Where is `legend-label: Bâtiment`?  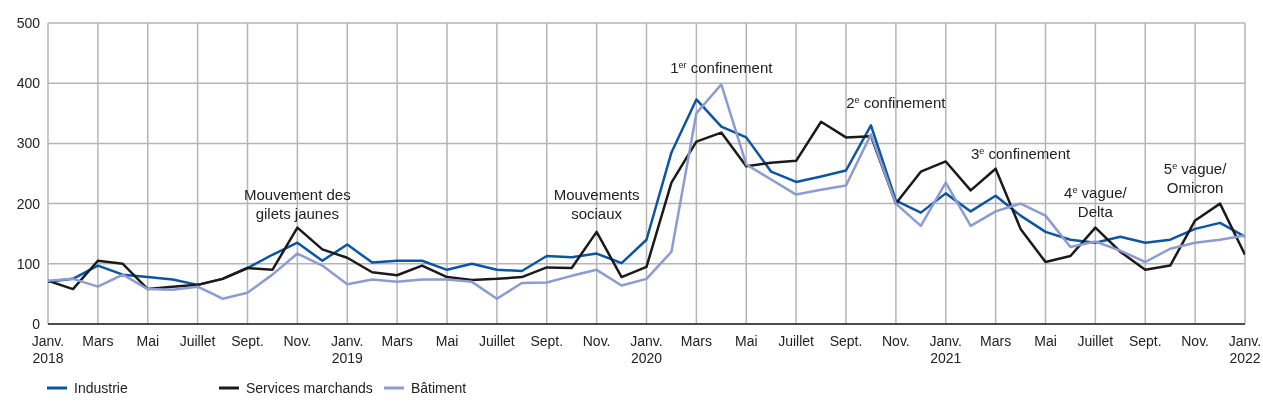 legend-label: Bâtiment is located at coordinates (439, 388).